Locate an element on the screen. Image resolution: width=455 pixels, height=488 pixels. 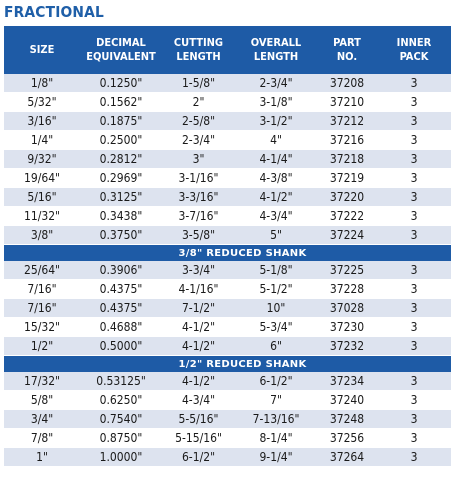
cell-cutting-length: 4-1/16" is located at coordinates (198, 289).